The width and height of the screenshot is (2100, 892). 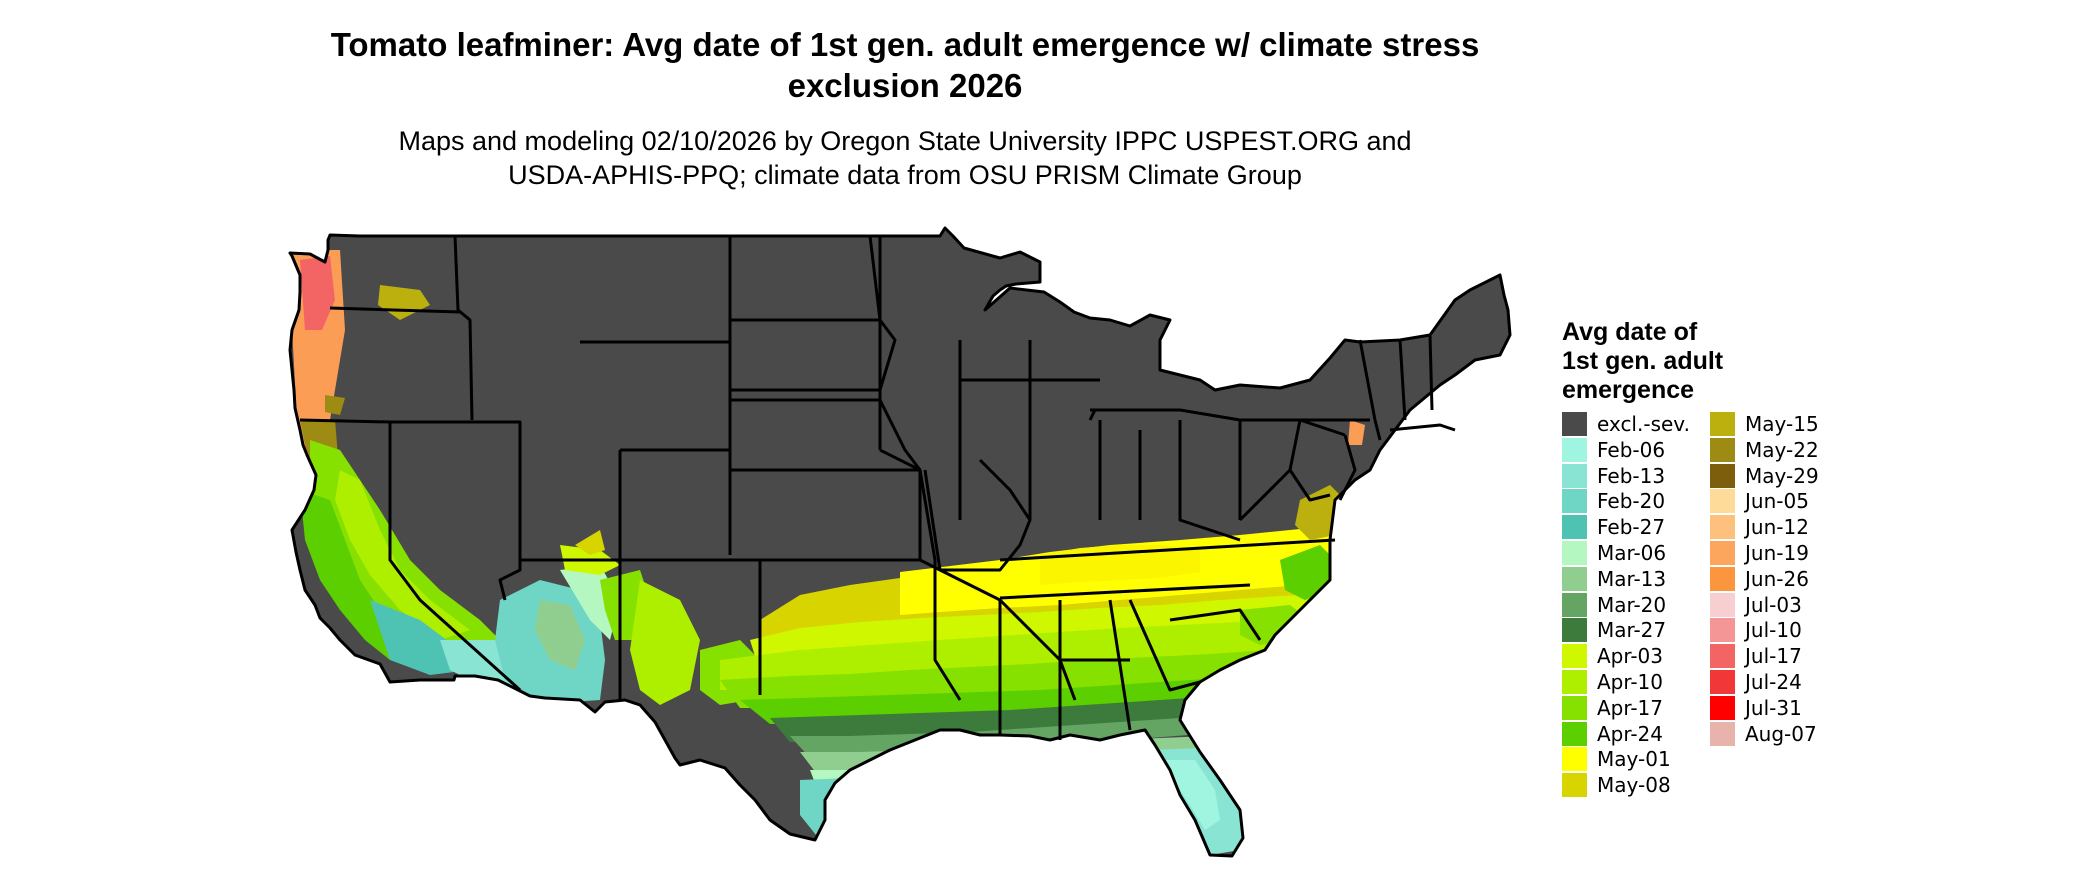 What do you see at coordinates (1781, 733) in the screenshot?
I see `legend-label: Aug-07` at bounding box center [1781, 733].